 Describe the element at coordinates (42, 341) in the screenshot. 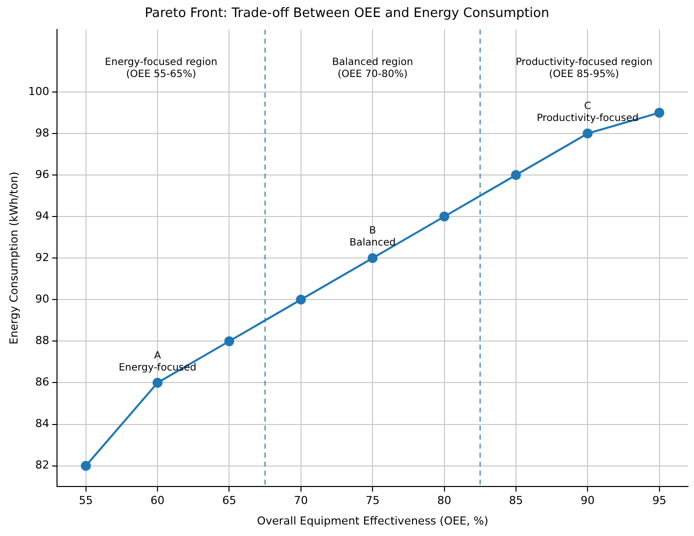

I see `y-tick-label: 88` at that location.